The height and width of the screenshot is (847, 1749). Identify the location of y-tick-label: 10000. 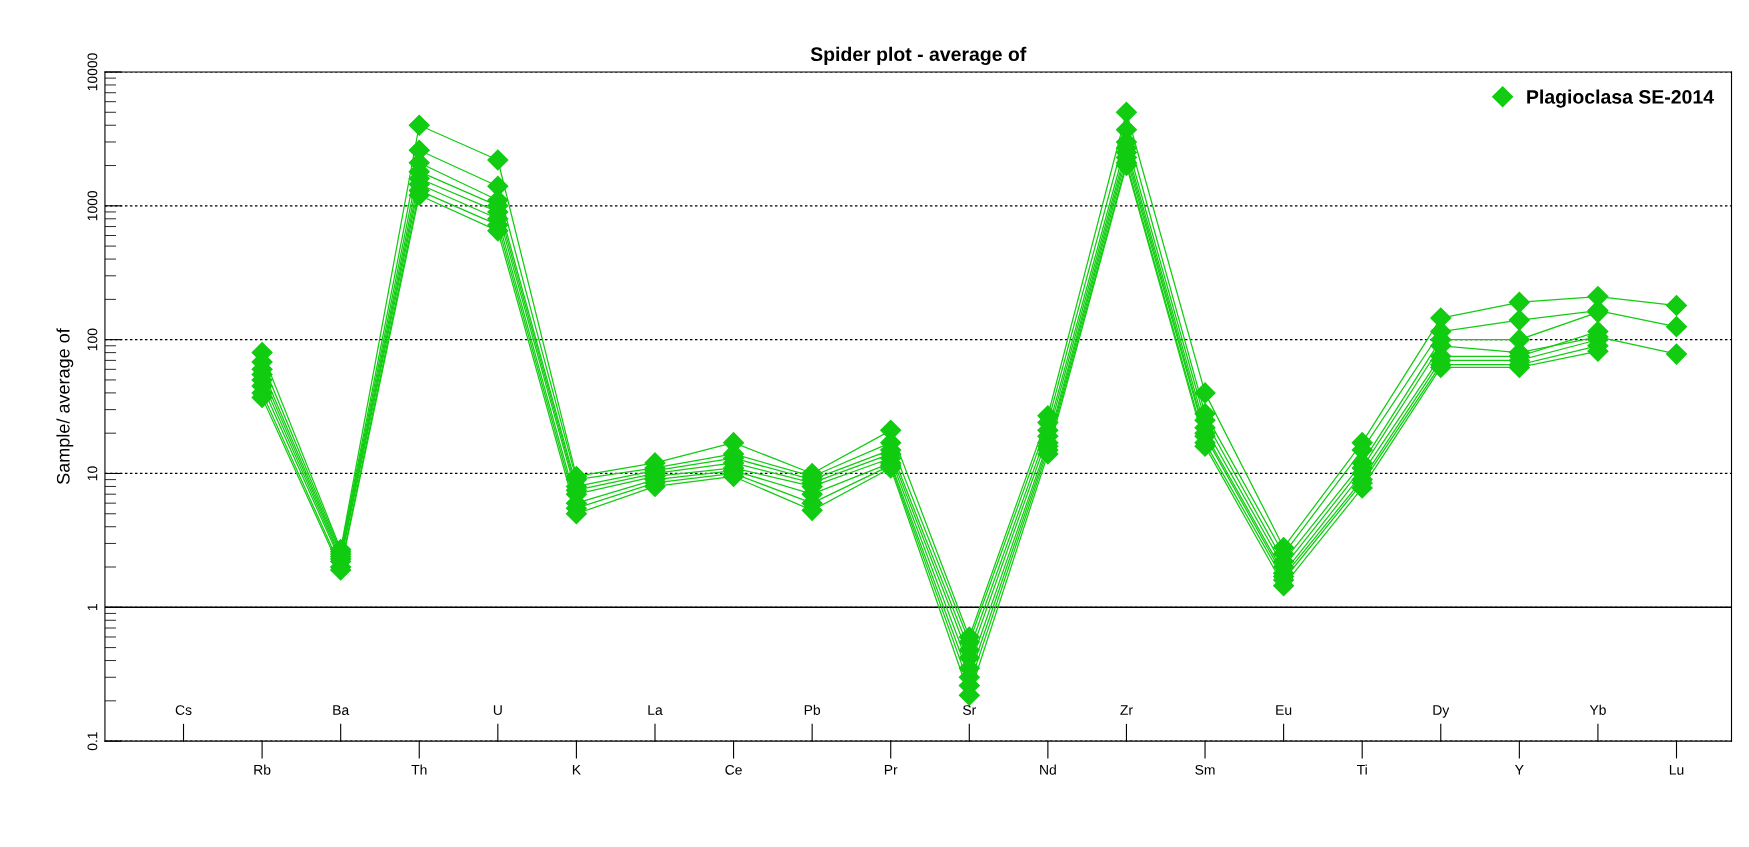
(92, 72).